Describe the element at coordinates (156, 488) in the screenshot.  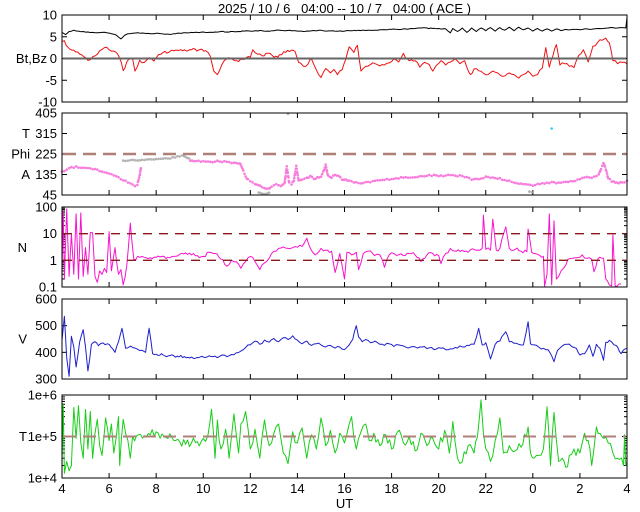
I see `x-tick-label: 8` at that location.